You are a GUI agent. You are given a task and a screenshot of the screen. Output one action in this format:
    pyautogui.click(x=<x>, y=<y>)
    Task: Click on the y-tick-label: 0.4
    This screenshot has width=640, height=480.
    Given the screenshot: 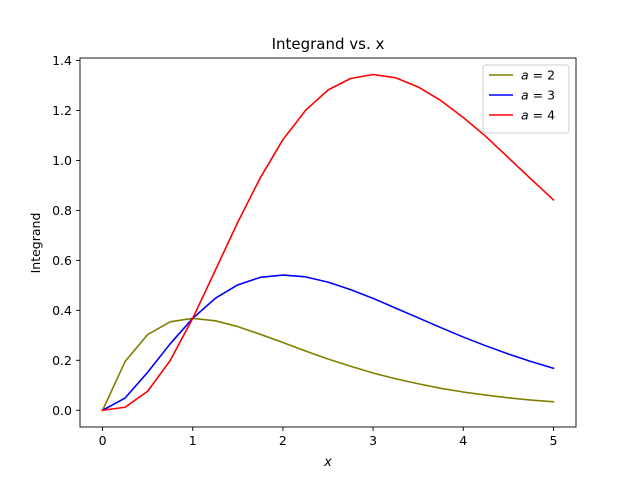 What is the action you would take?
    pyautogui.click(x=62, y=310)
    